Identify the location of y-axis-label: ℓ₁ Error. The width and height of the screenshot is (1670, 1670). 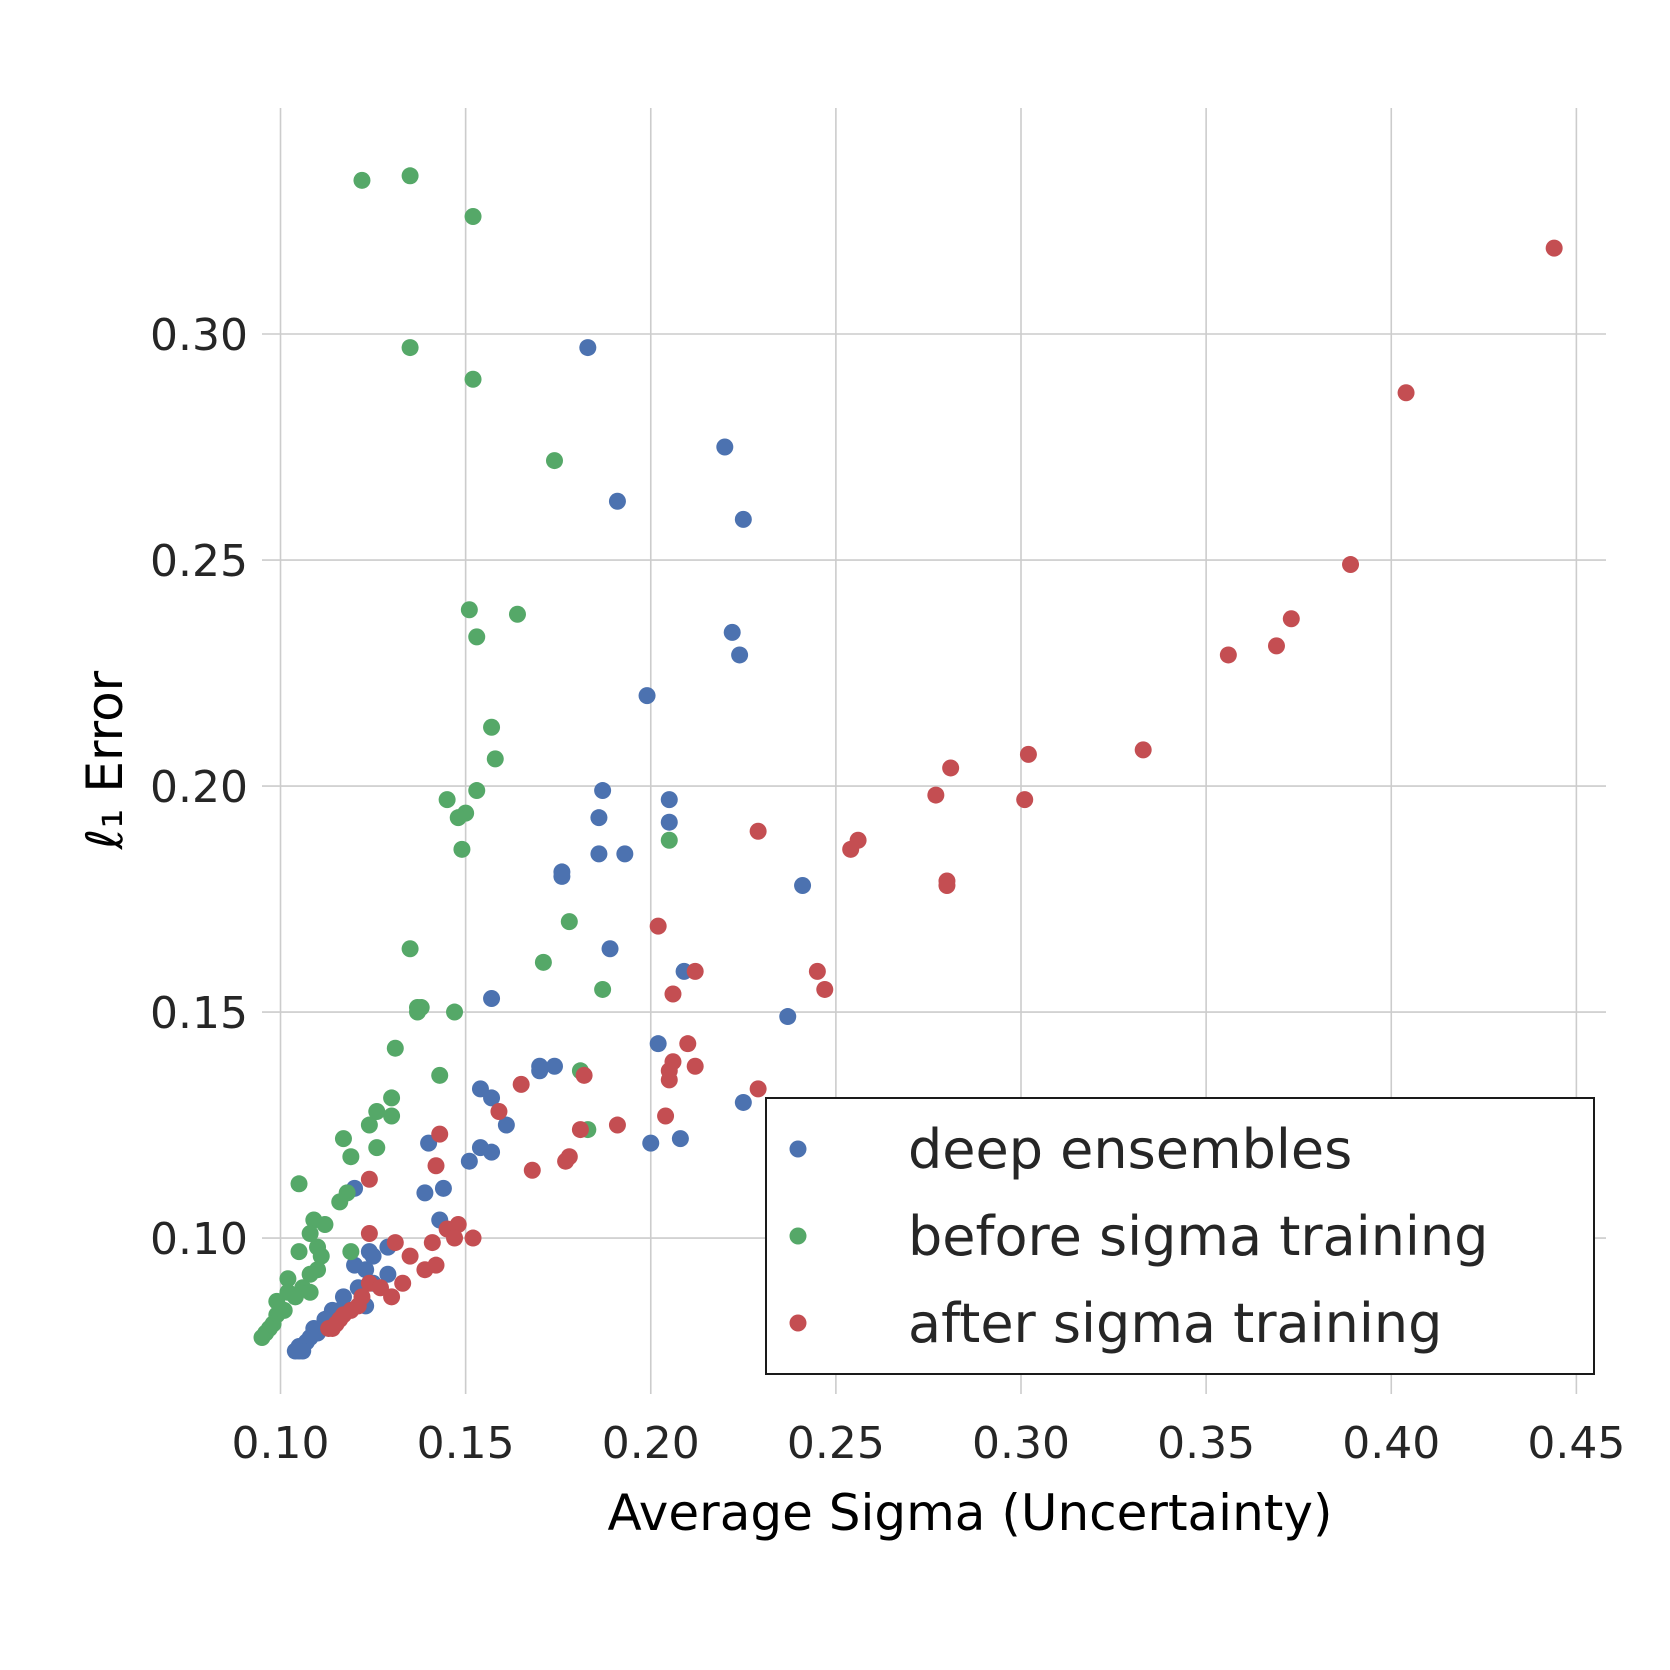
(105, 760).